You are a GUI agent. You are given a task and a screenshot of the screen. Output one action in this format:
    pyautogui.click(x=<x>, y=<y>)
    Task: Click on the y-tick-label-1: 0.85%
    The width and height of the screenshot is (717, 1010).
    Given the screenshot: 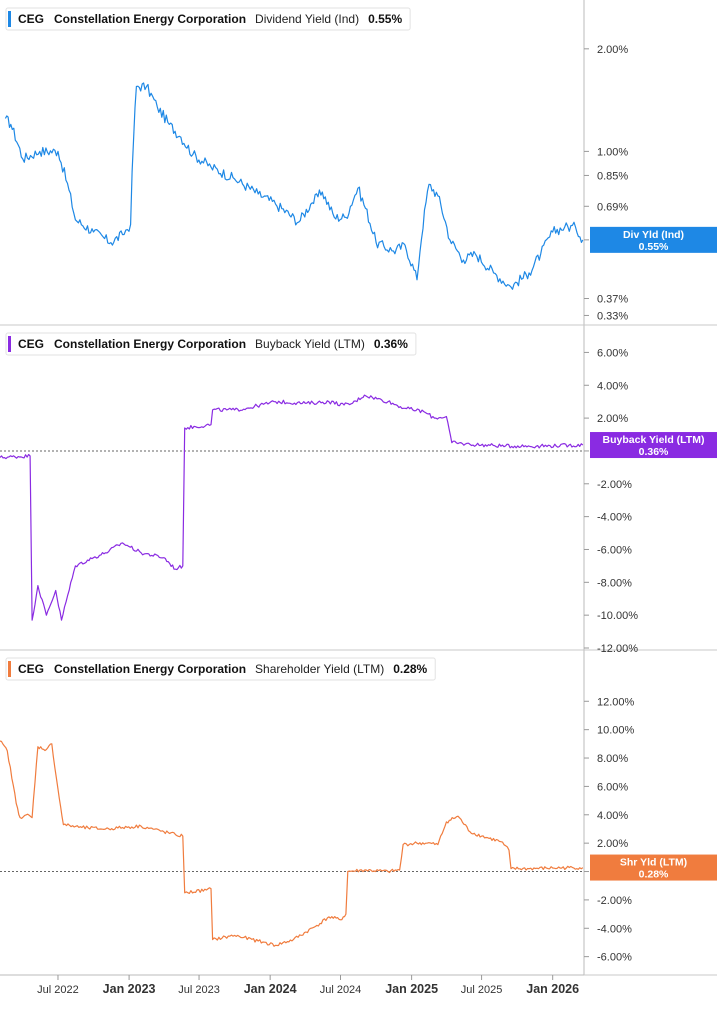 What is the action you would take?
    pyautogui.click(x=612, y=176)
    